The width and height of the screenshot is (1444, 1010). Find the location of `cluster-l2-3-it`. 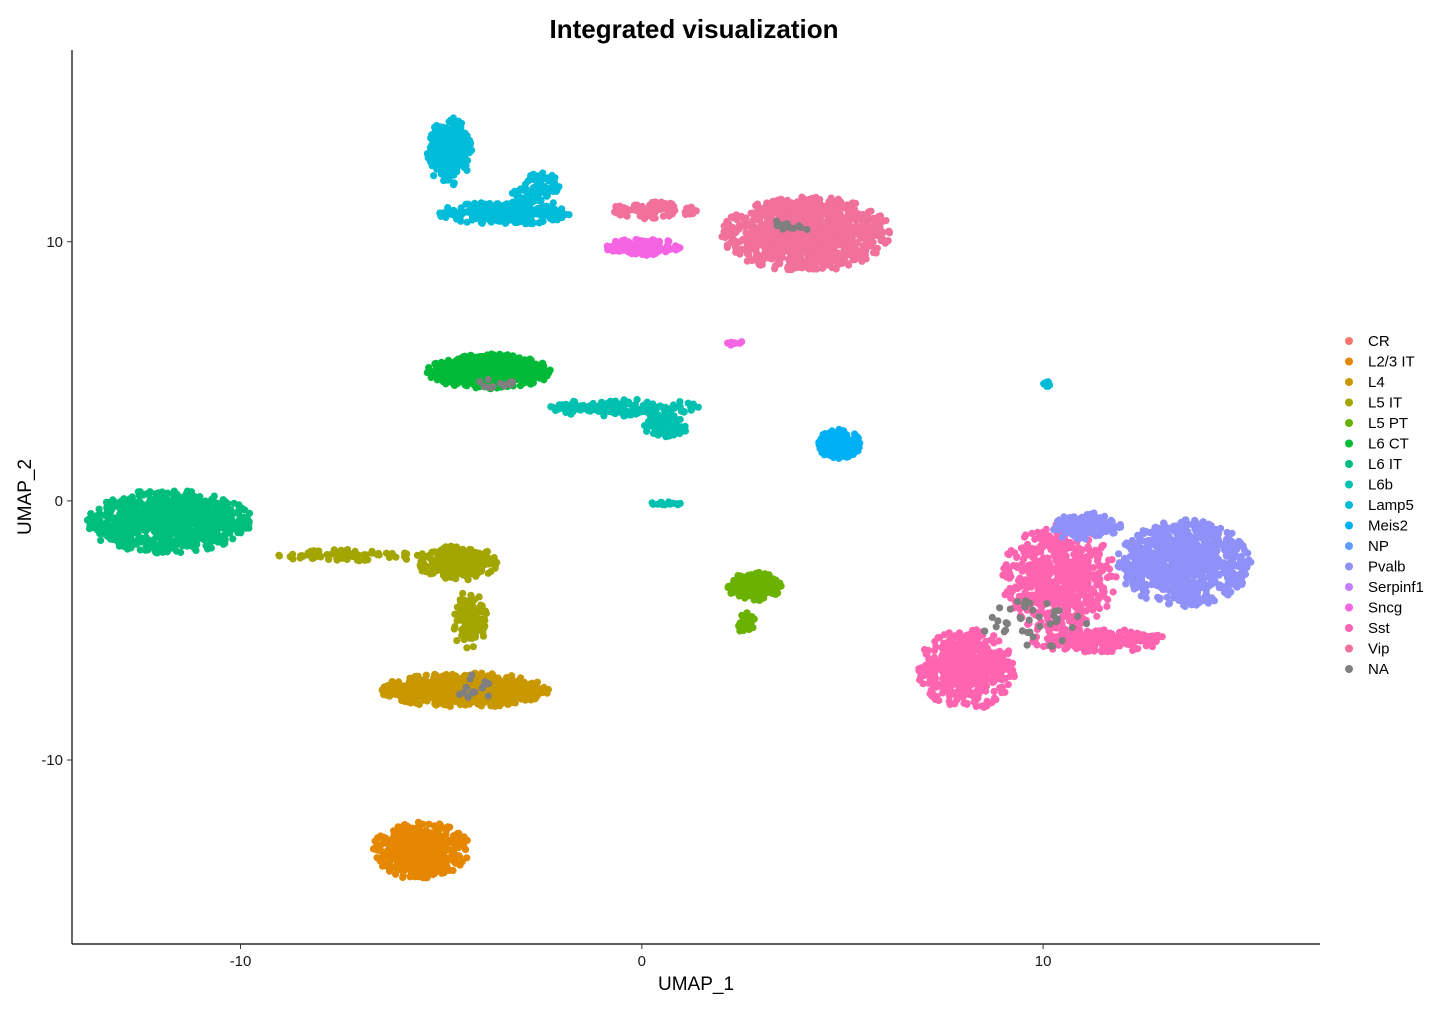

cluster-l2-3-it is located at coordinates (420, 850).